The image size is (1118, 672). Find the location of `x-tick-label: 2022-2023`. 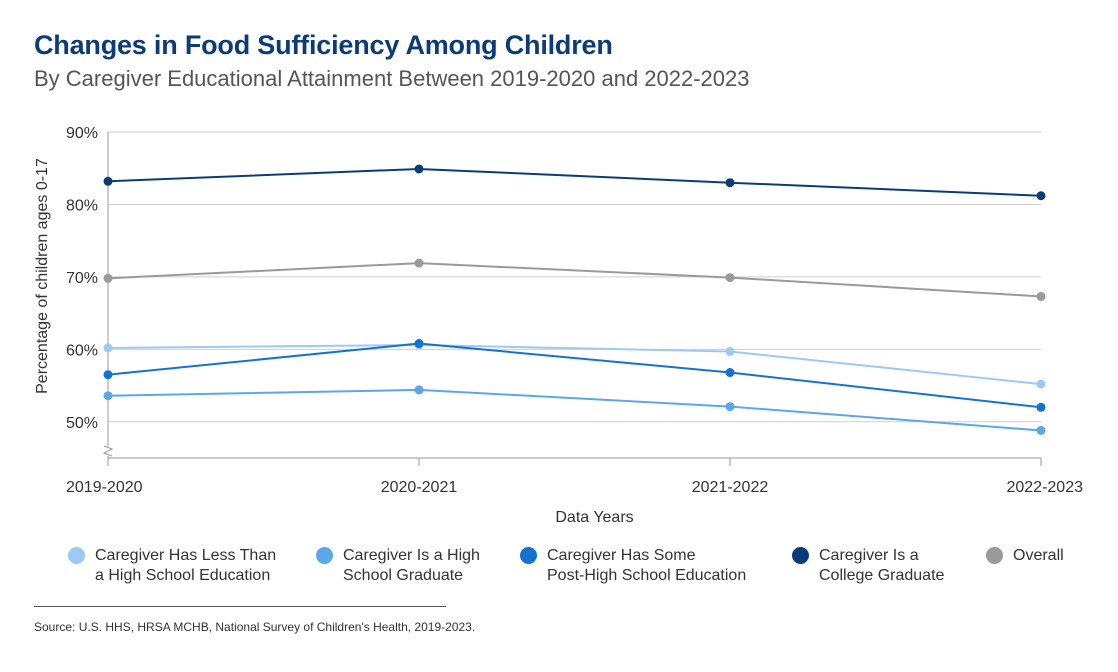

x-tick-label: 2022-2023 is located at coordinates (1044, 487).